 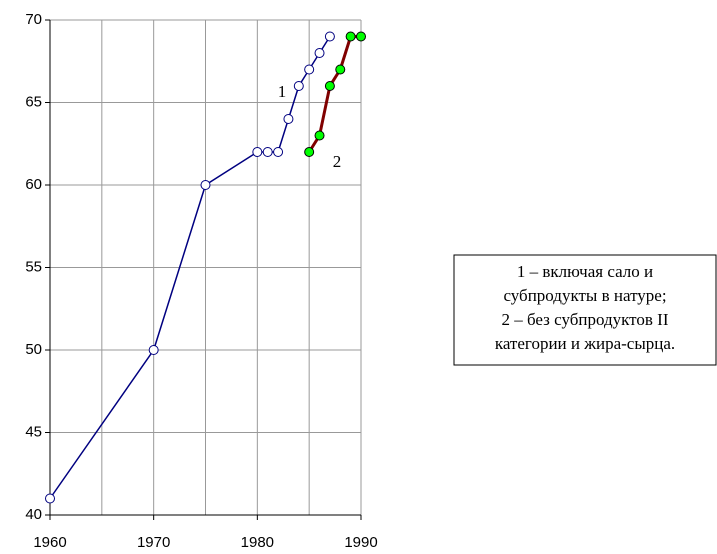 I want to click on y-tick-label: 50, so click(x=33, y=349).